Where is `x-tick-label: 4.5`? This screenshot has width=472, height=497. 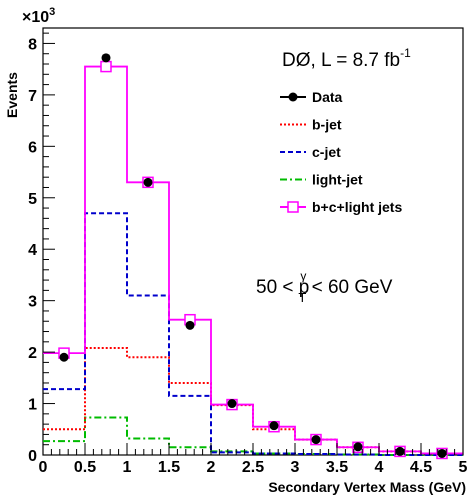
x-tick-label: 4.5 is located at coordinates (421, 467).